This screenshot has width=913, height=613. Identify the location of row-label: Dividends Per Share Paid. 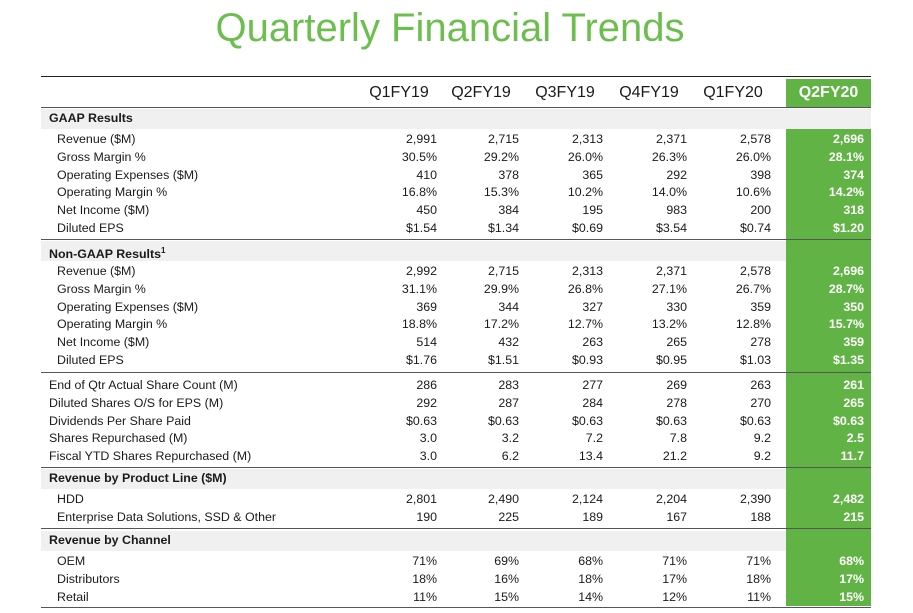
(120, 420).